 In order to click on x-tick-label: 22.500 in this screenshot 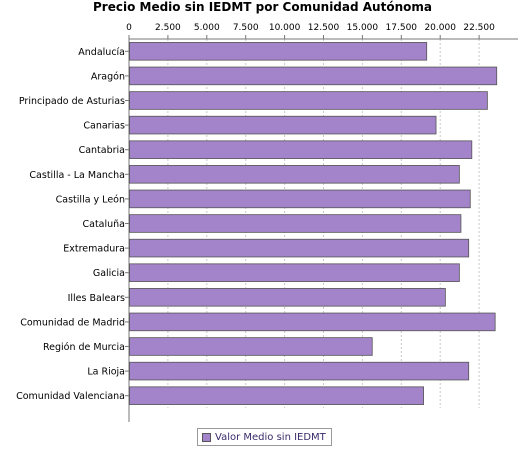, I will do `click(479, 28)`.